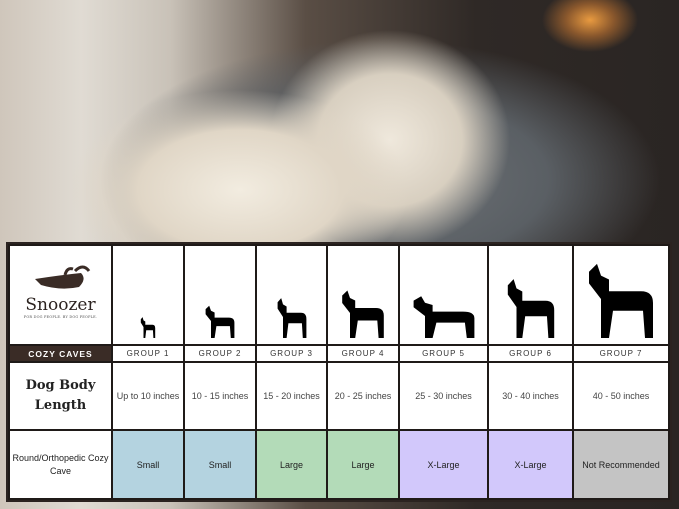 This screenshot has width=679, height=509. What do you see at coordinates (291, 318) in the screenshot?
I see `boston-terrier-icon` at bounding box center [291, 318].